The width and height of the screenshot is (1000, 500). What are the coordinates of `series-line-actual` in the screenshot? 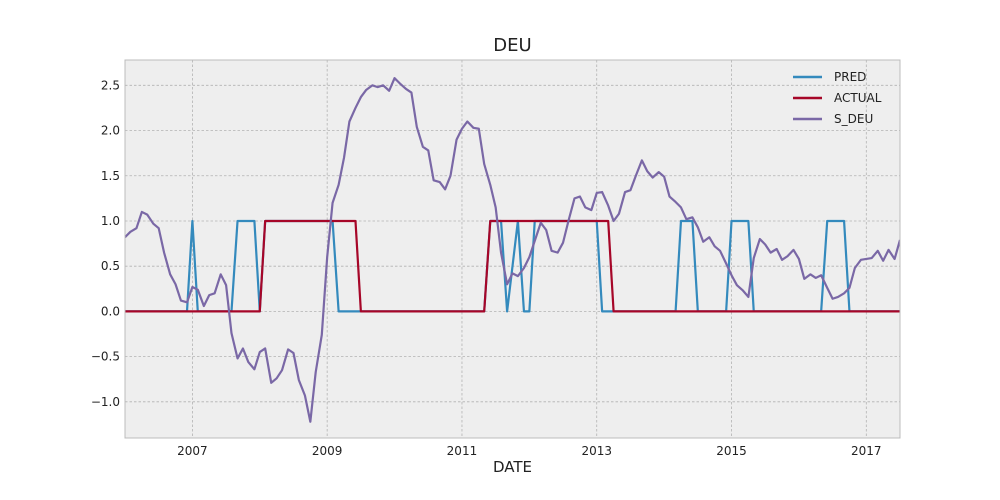 It's located at (512, 266).